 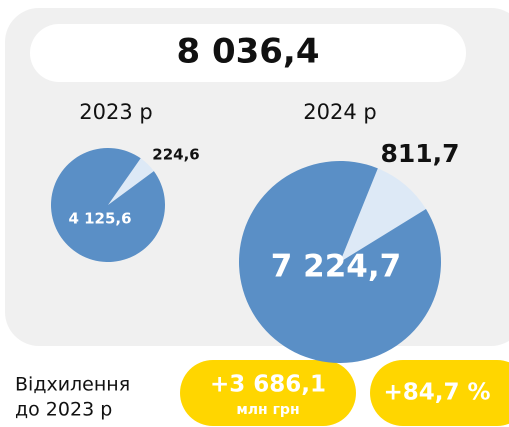 What do you see at coordinates (115, 112) in the screenshot?
I see `pie-title: 2023 р` at bounding box center [115, 112].